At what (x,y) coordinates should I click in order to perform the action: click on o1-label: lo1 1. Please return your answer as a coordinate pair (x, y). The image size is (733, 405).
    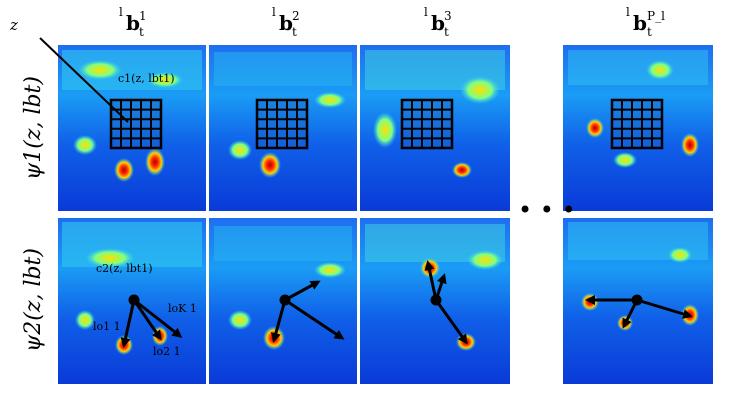
    Looking at the image, I should click on (107, 326).